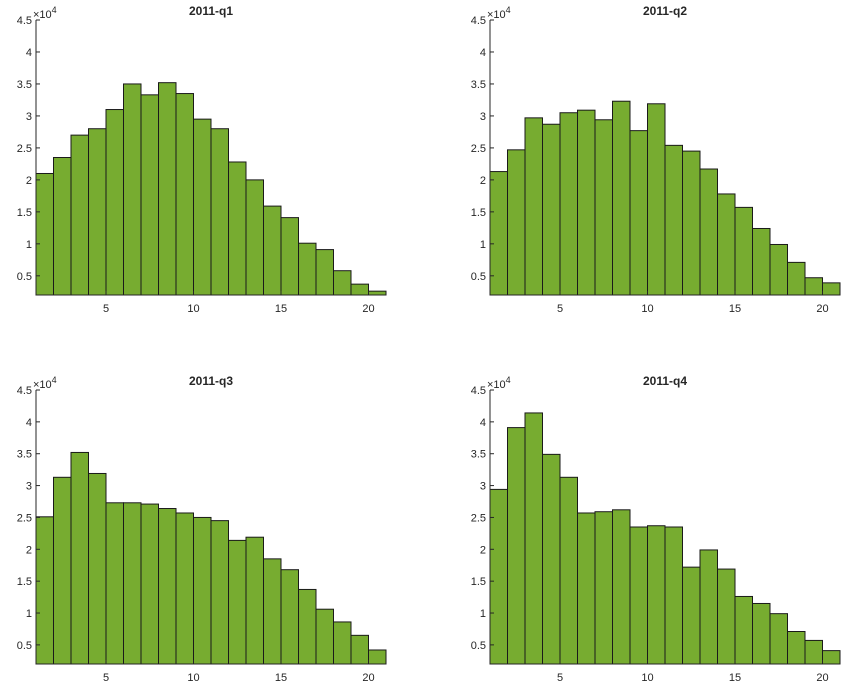 Image resolution: width=844 pixels, height=688 pixels. I want to click on x-tick-label: 10, so click(647, 678).